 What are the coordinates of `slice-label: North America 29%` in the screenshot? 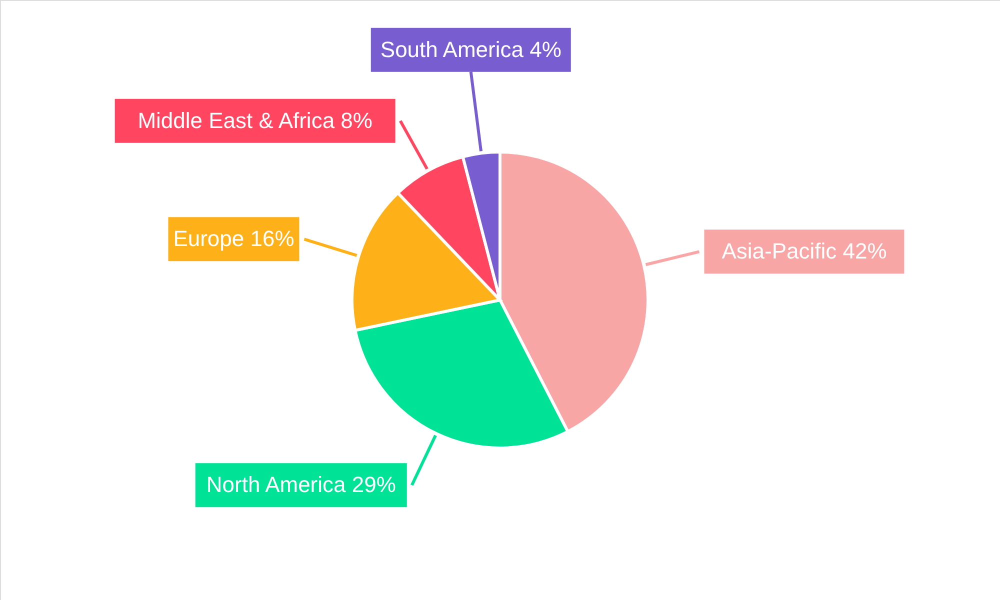 It's located at (301, 485).